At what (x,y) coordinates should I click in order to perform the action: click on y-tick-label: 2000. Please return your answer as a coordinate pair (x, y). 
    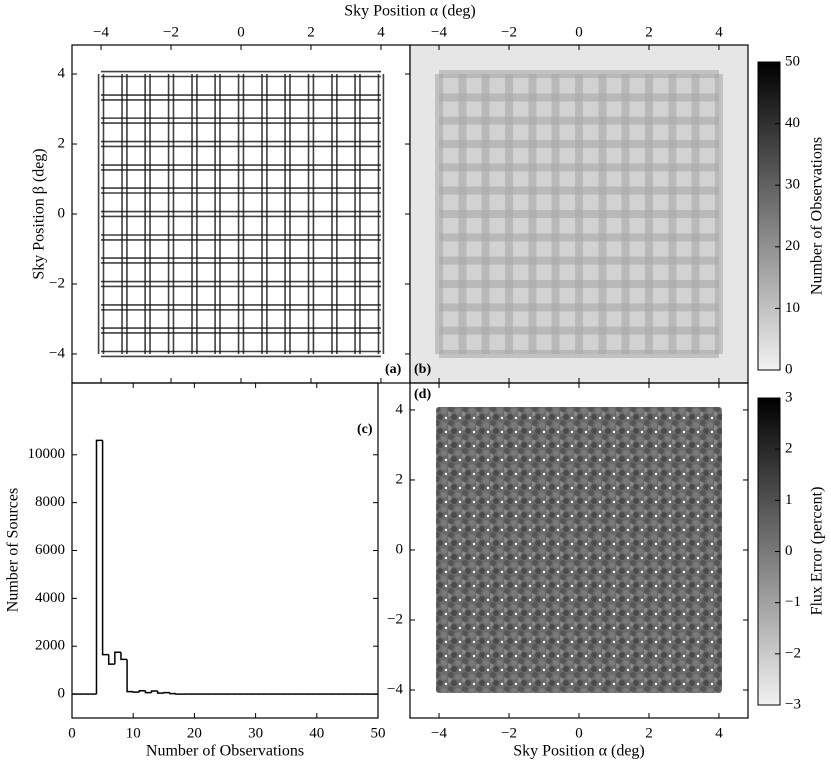
    Looking at the image, I should click on (50, 646).